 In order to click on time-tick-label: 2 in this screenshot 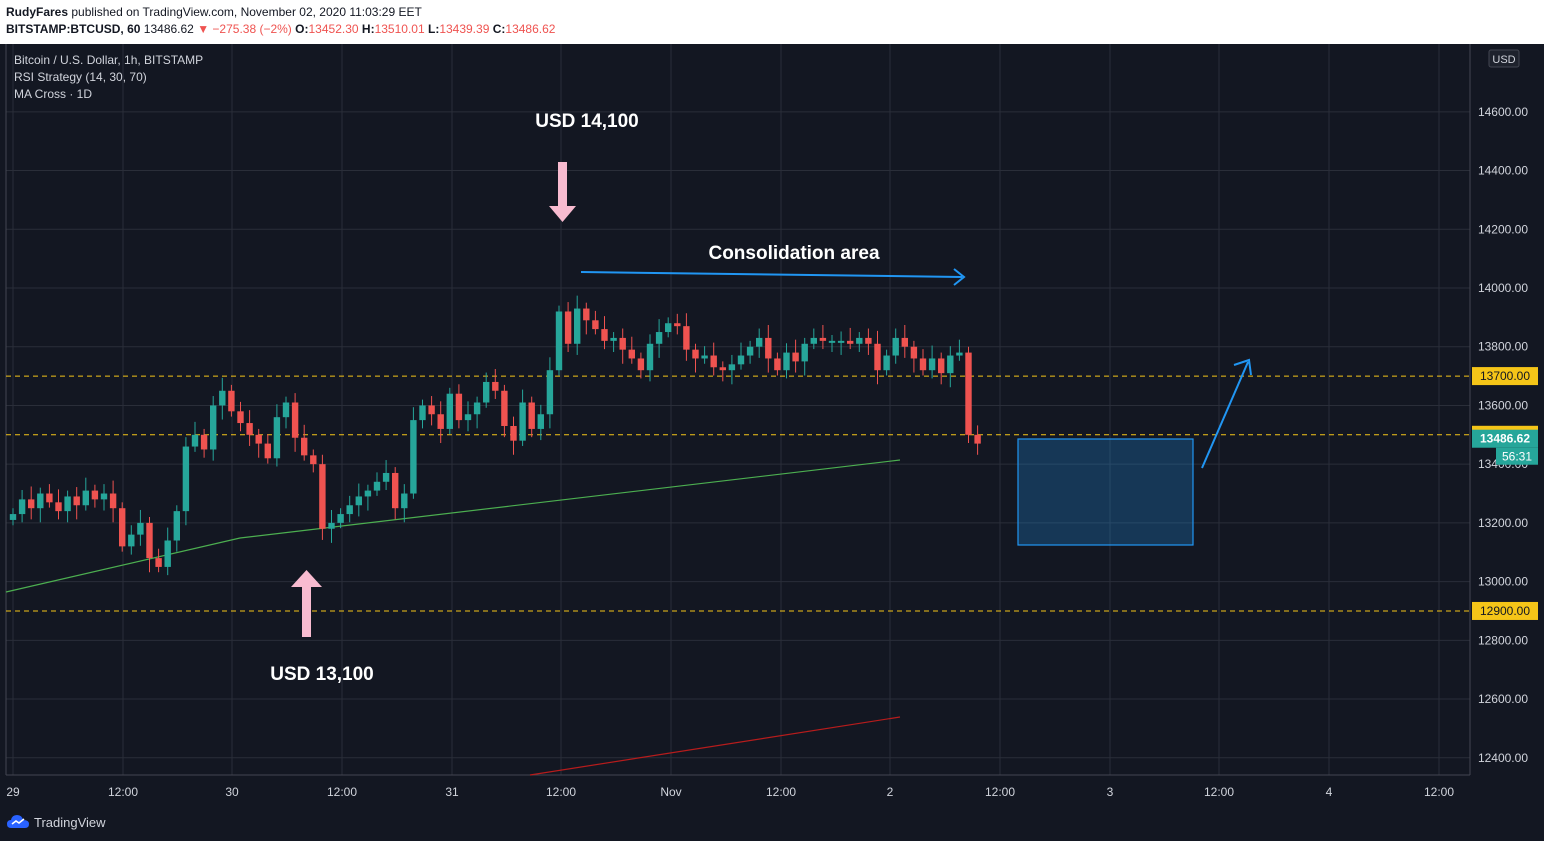, I will do `click(890, 792)`.